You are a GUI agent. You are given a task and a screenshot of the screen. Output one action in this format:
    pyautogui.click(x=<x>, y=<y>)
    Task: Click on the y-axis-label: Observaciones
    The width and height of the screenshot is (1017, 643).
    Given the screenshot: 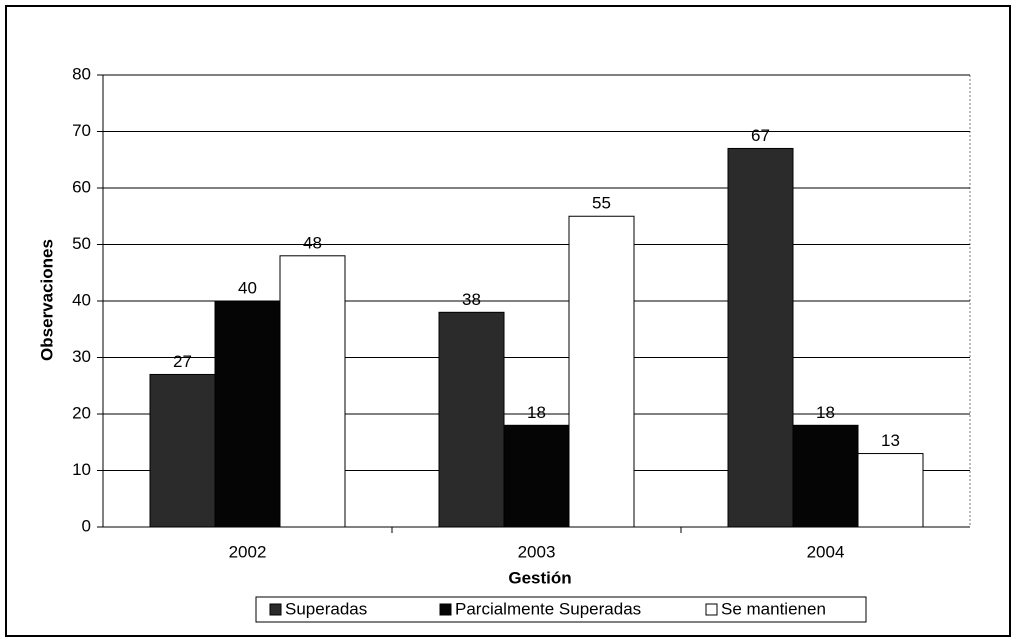 What is the action you would take?
    pyautogui.click(x=46, y=300)
    